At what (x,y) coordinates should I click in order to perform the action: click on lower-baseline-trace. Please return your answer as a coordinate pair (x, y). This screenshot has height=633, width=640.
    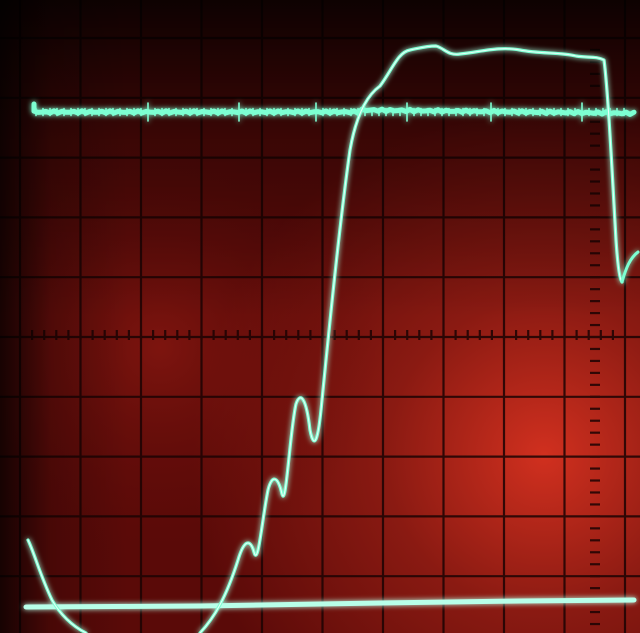
    Looking at the image, I should click on (330, 603).